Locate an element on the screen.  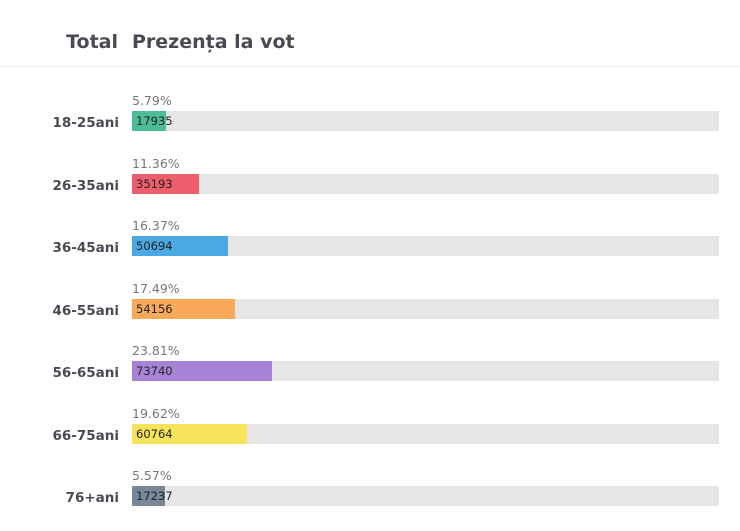
percent-label: 5.57% is located at coordinates (152, 475).